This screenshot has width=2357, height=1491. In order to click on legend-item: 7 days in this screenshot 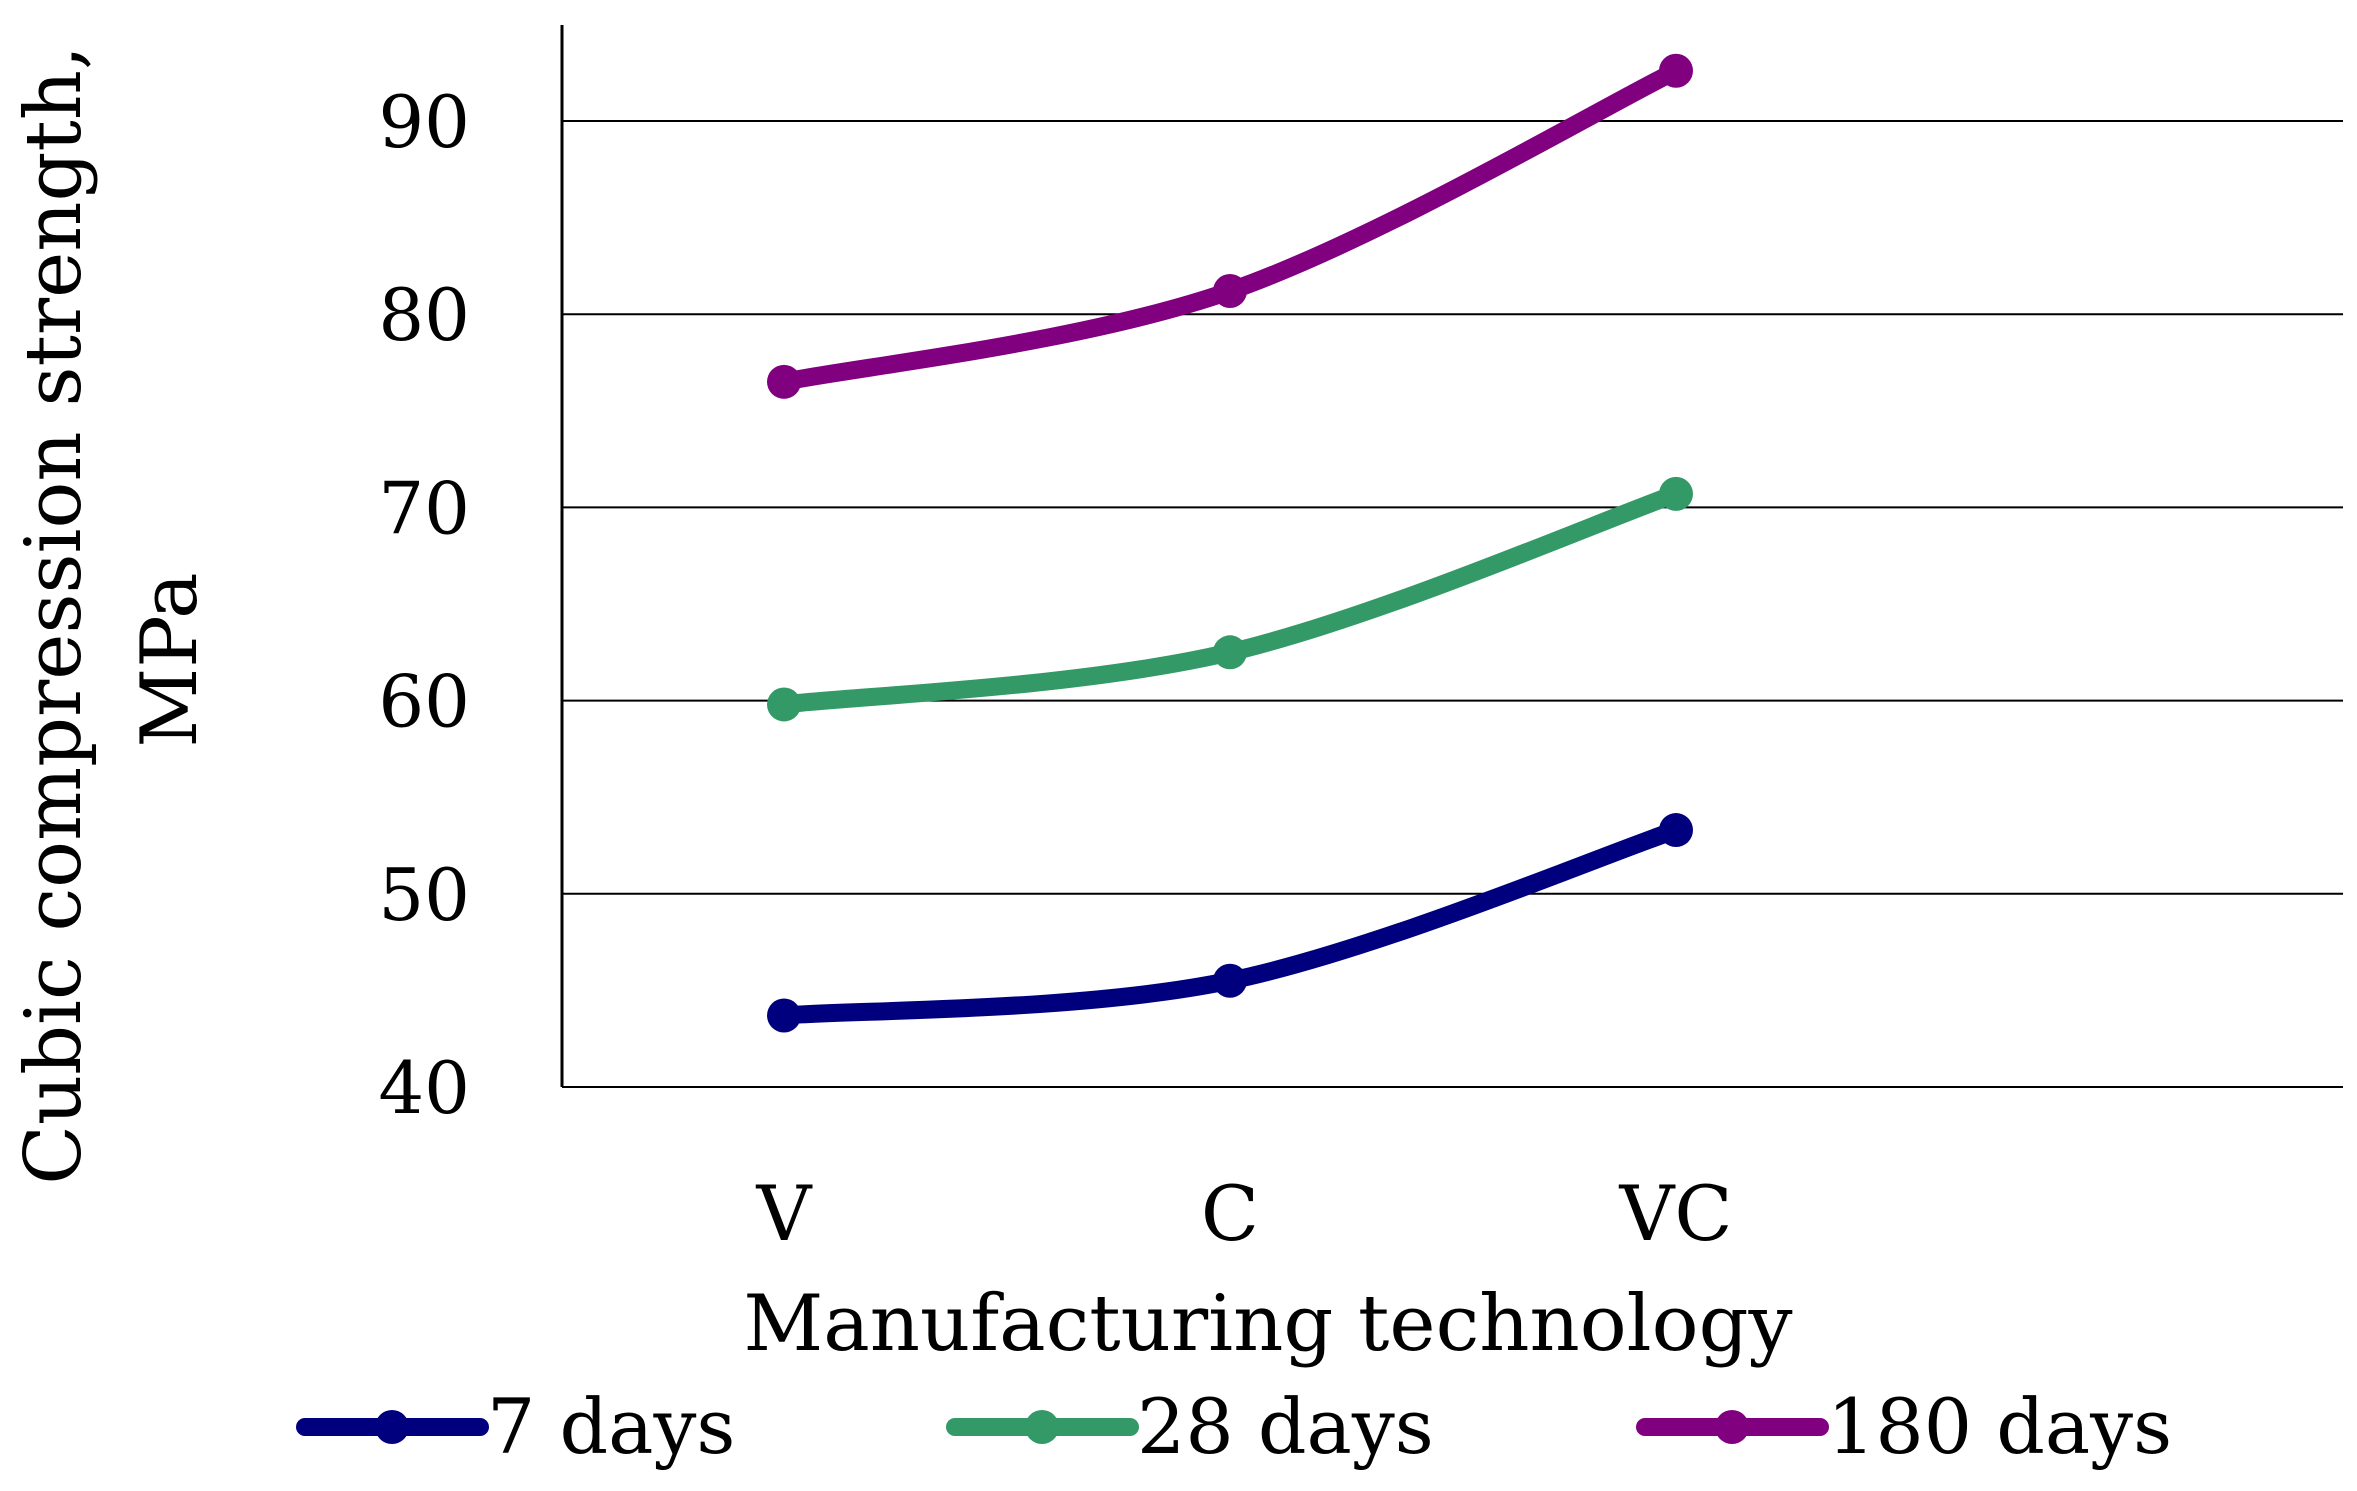, I will do `click(515, 1426)`.